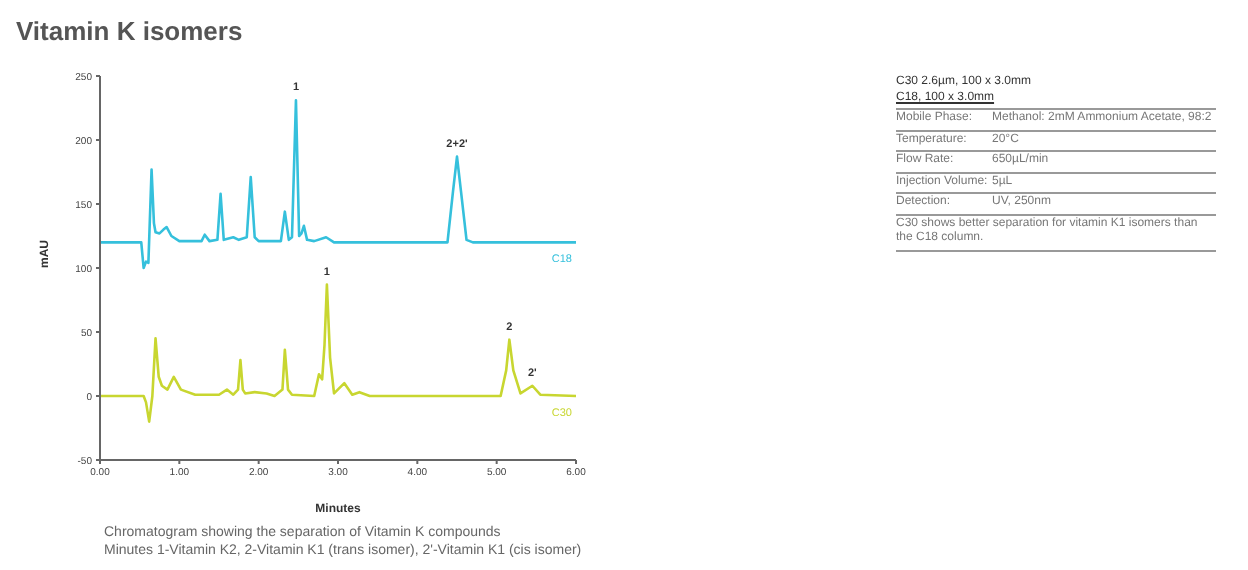  I want to click on chart-title: Vitamin K isomers, so click(129, 31).